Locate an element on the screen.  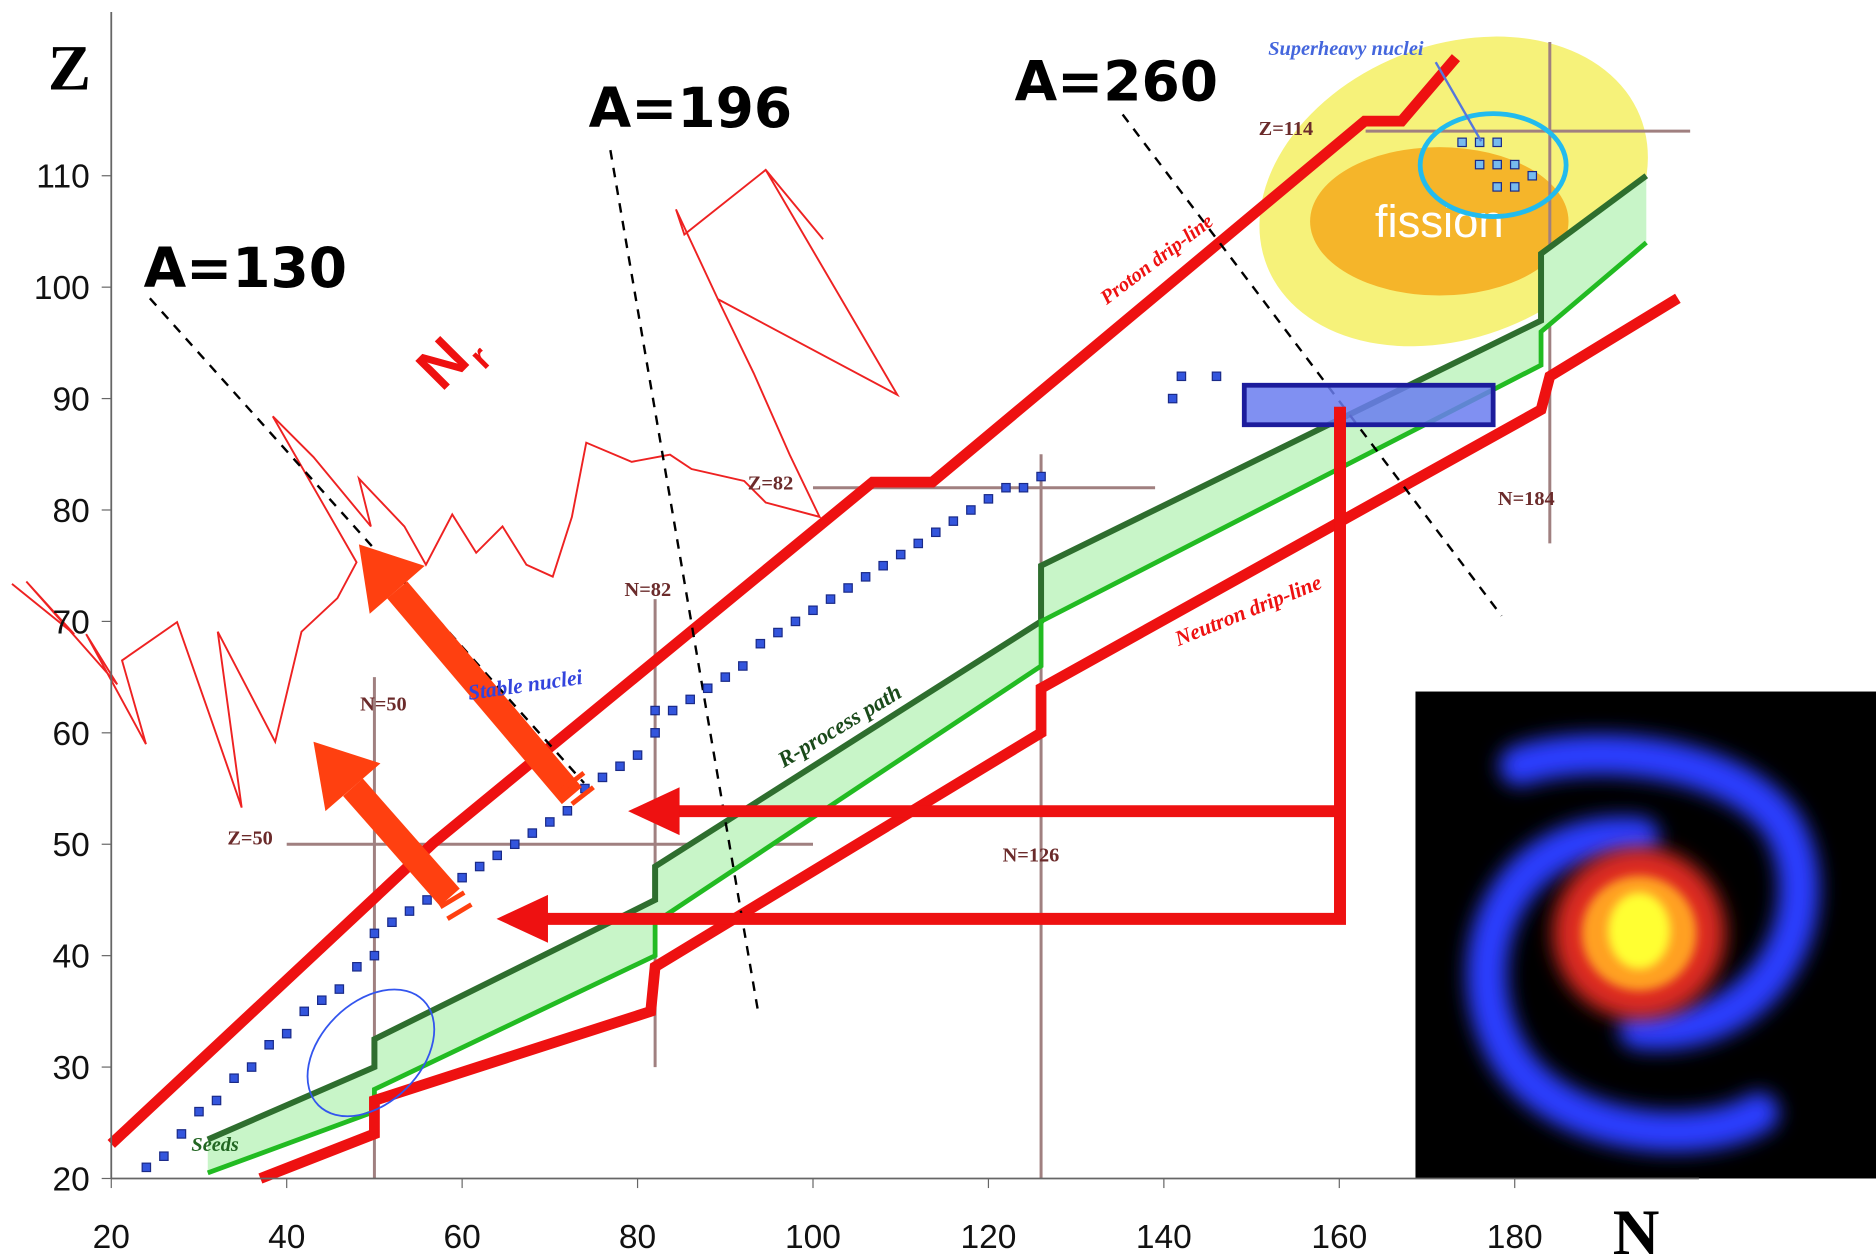
superheavy-circle is located at coordinates (1493, 165).